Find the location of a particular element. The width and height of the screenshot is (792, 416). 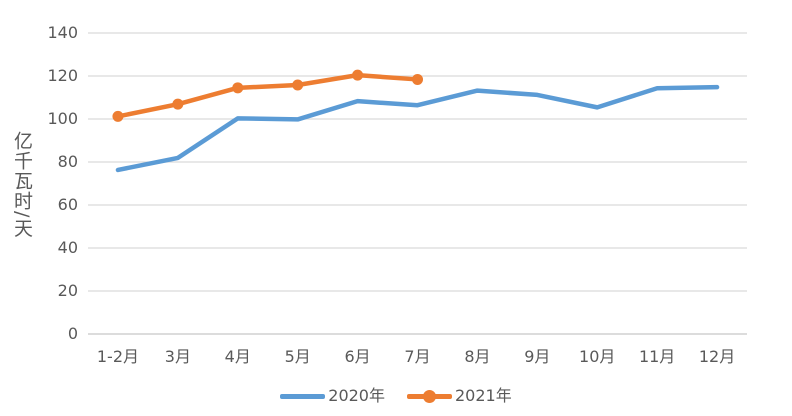

x-tick-label: 7月 is located at coordinates (417, 356).